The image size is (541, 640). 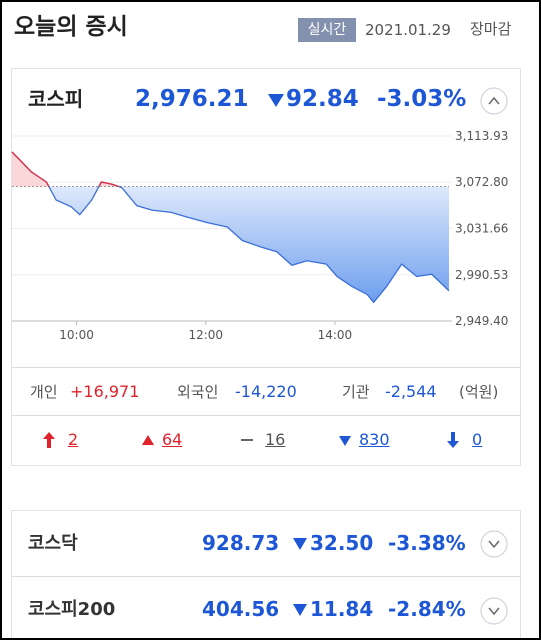 I want to click on unit: (억원), so click(x=479, y=392).